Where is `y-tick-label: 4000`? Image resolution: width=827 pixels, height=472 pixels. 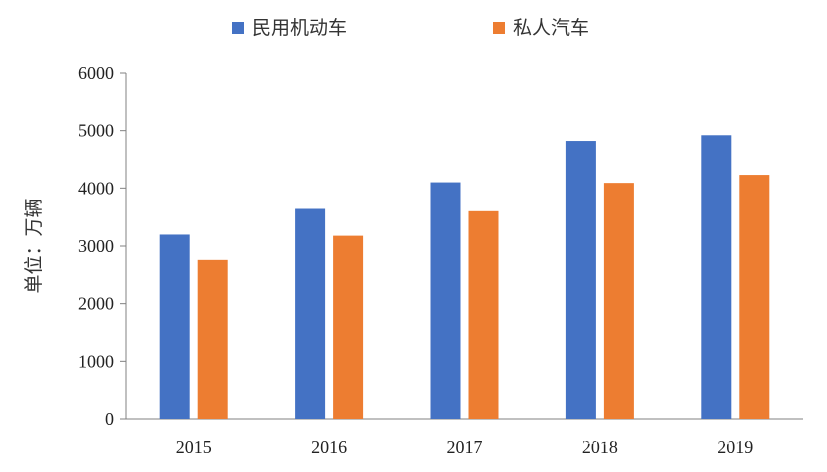 y-tick-label: 4000 is located at coordinates (96, 188).